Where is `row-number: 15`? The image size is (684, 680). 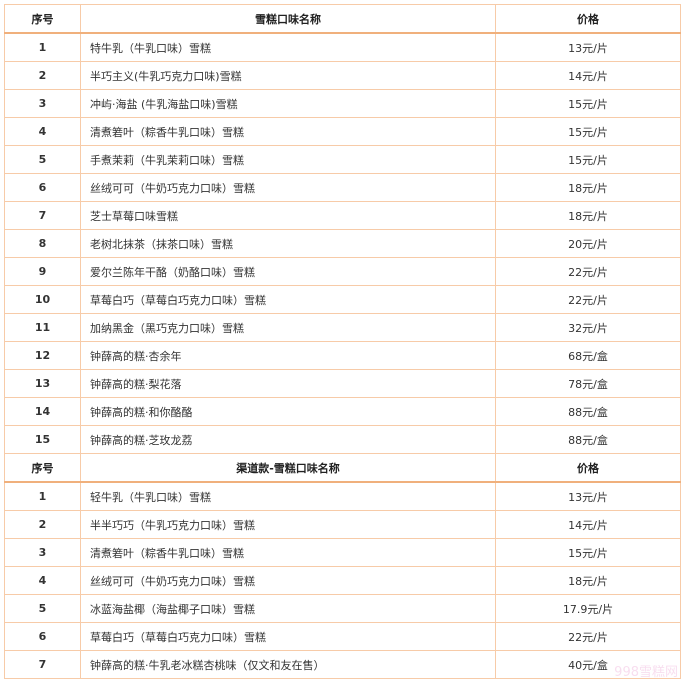 row-number: 15 is located at coordinates (42, 439).